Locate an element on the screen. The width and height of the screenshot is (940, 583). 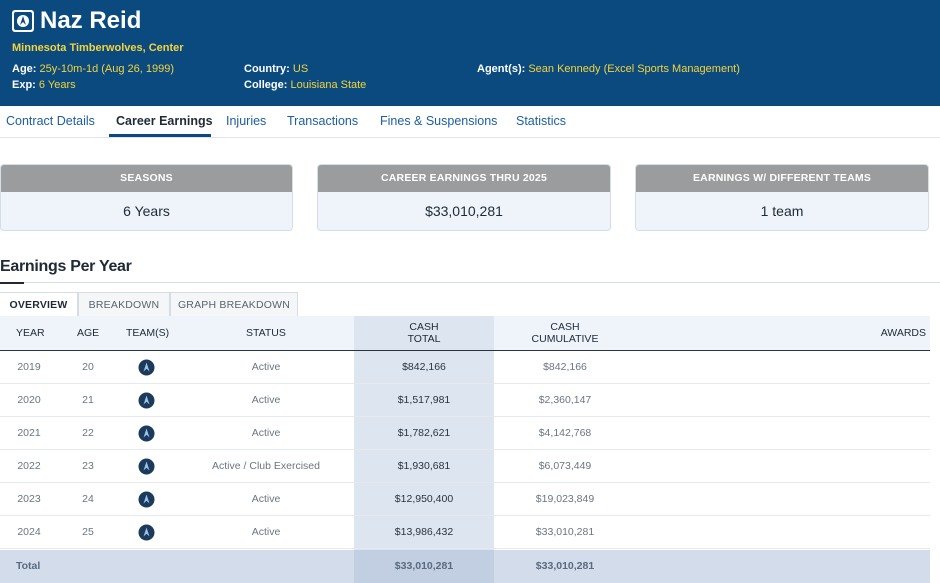
country-info: Country: US is located at coordinates (276, 69).